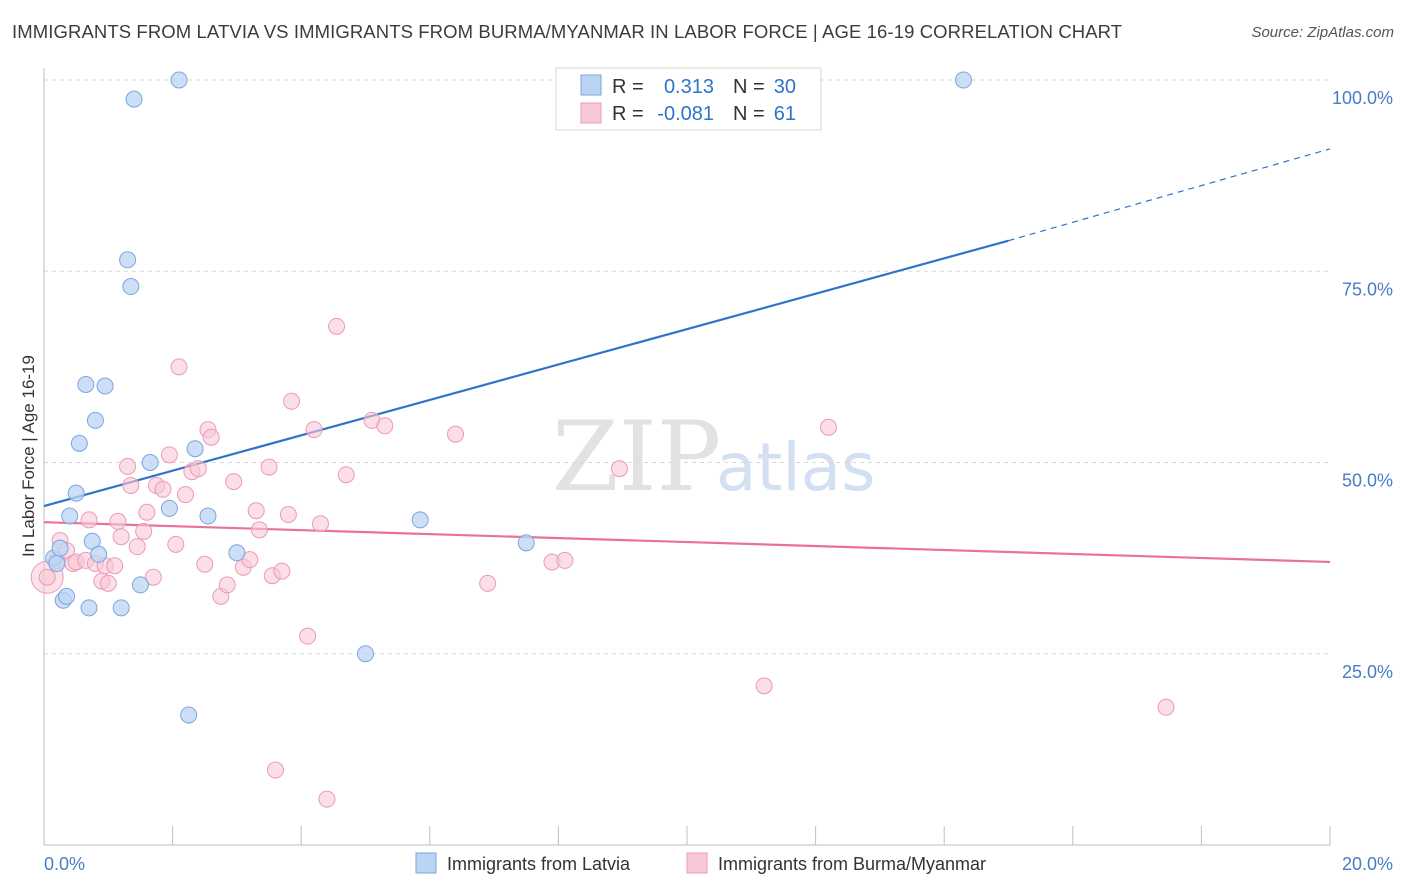 This screenshot has height=892, width=1406. I want to click on watermark-zip: ZIP, so click(636, 457).